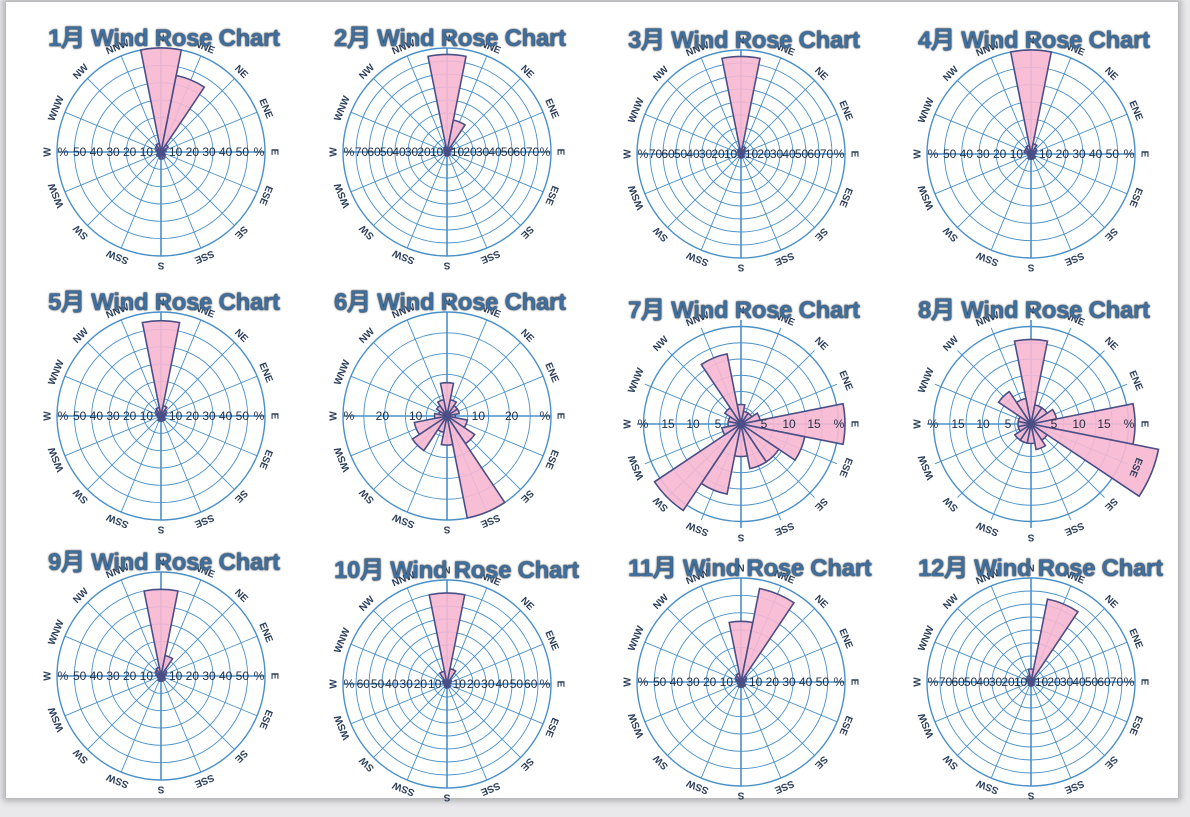  Describe the element at coordinates (453, 412) in the screenshot. I see `wind-wedge-ene` at that location.